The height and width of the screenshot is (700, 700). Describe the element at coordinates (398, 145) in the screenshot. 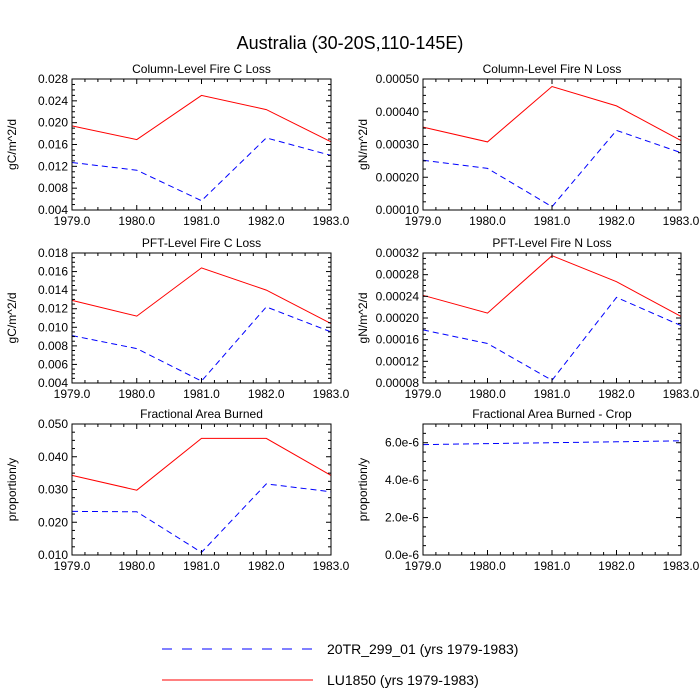

I see `y-tick-label: 0.00030` at that location.